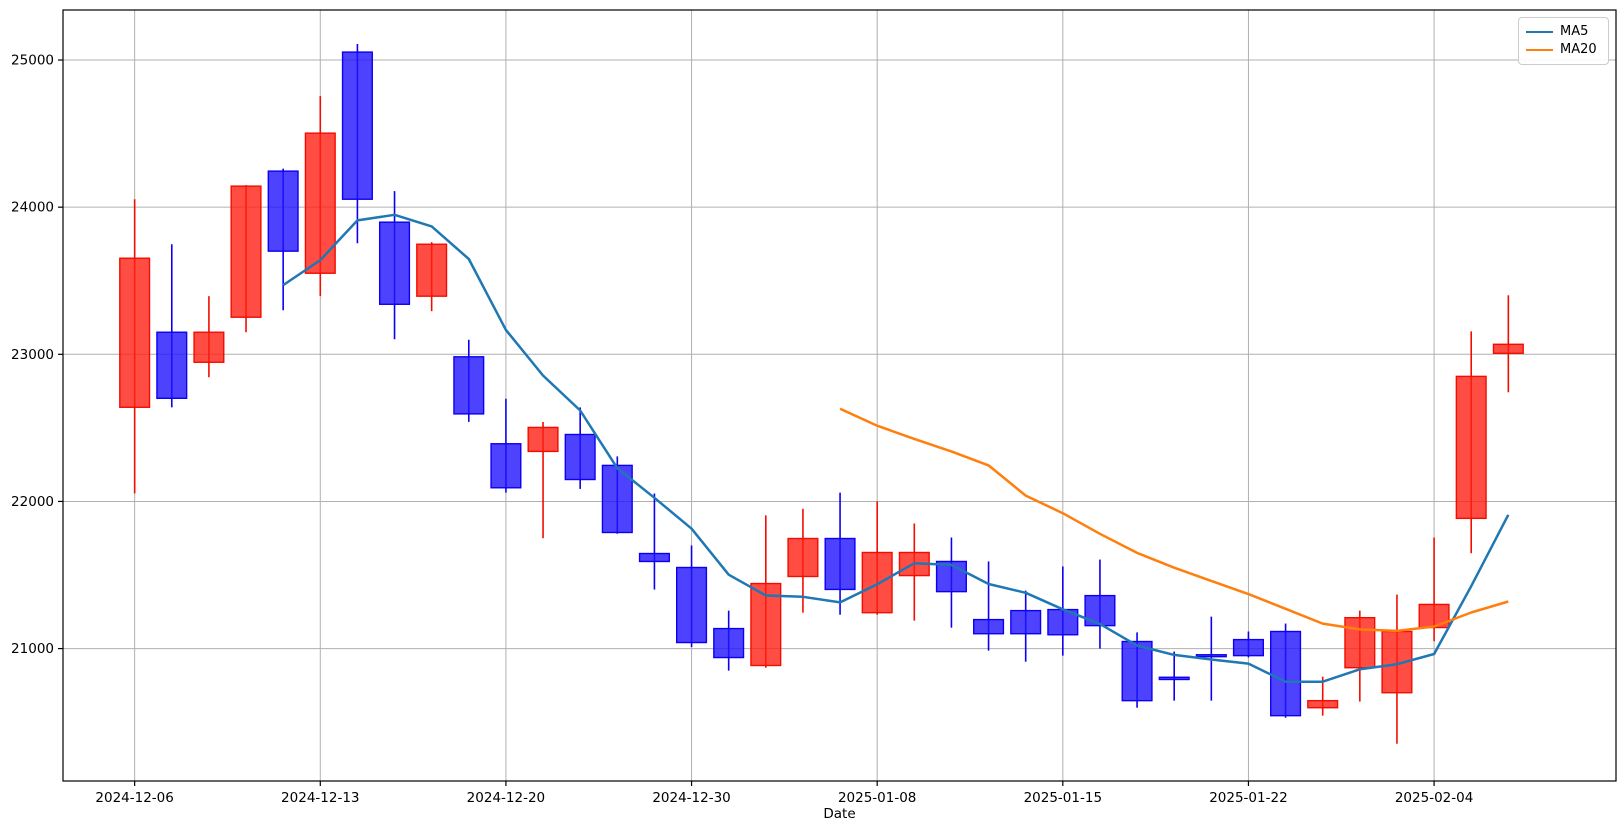  I want to click on x-tick-label: 2024-12-20, so click(506, 798).